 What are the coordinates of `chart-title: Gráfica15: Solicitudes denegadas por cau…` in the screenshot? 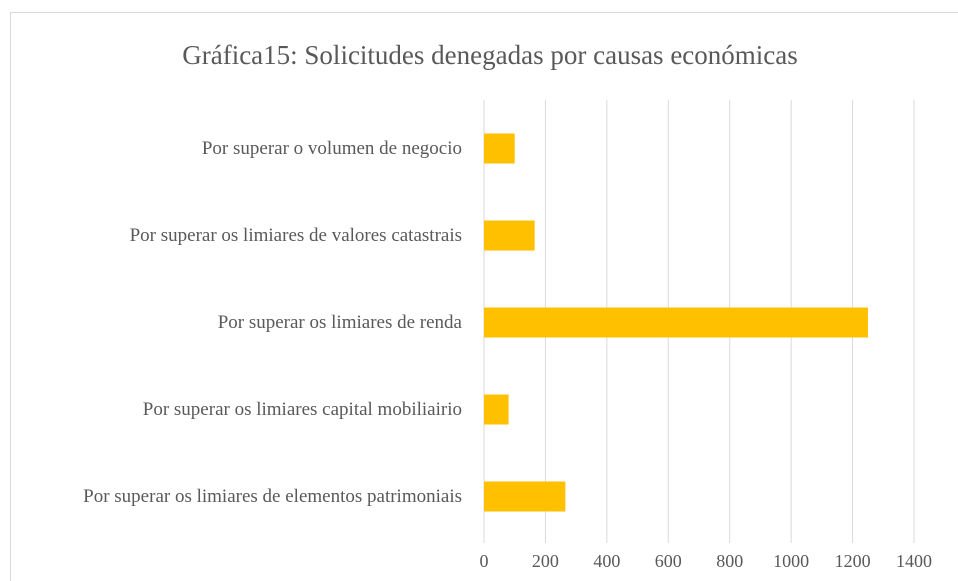 It's located at (490, 55).